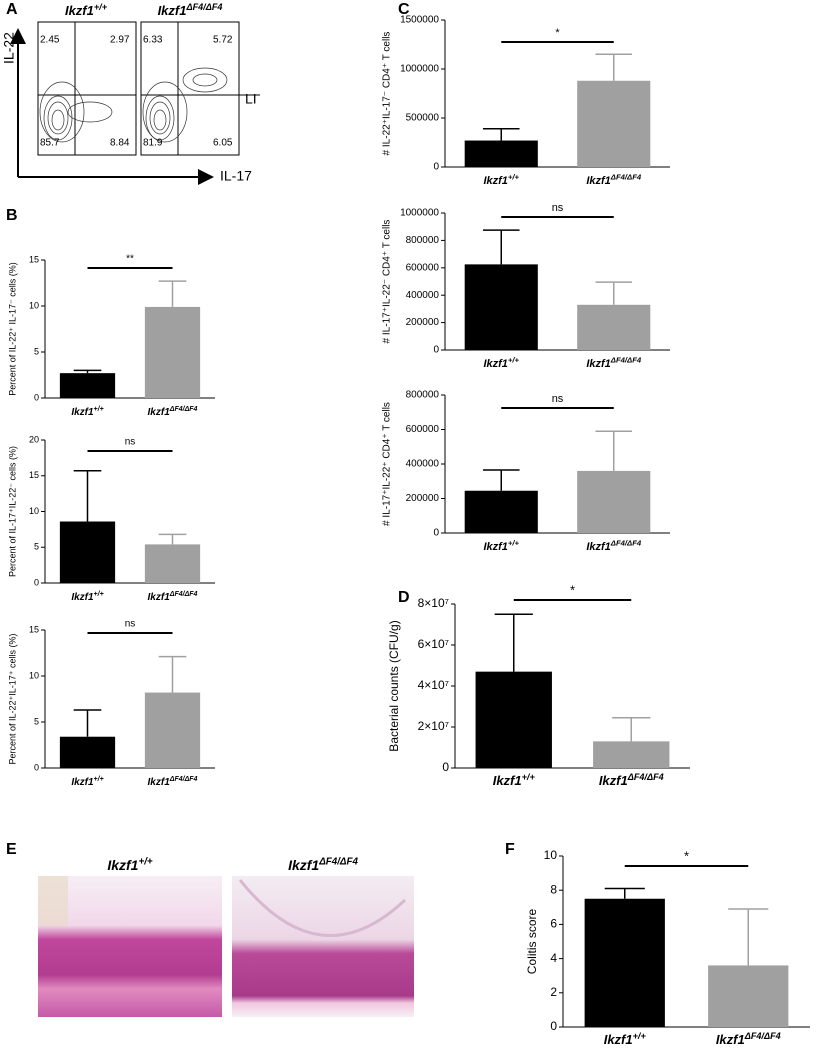  I want to click on quadrant-value: 2.45, so click(50, 40).